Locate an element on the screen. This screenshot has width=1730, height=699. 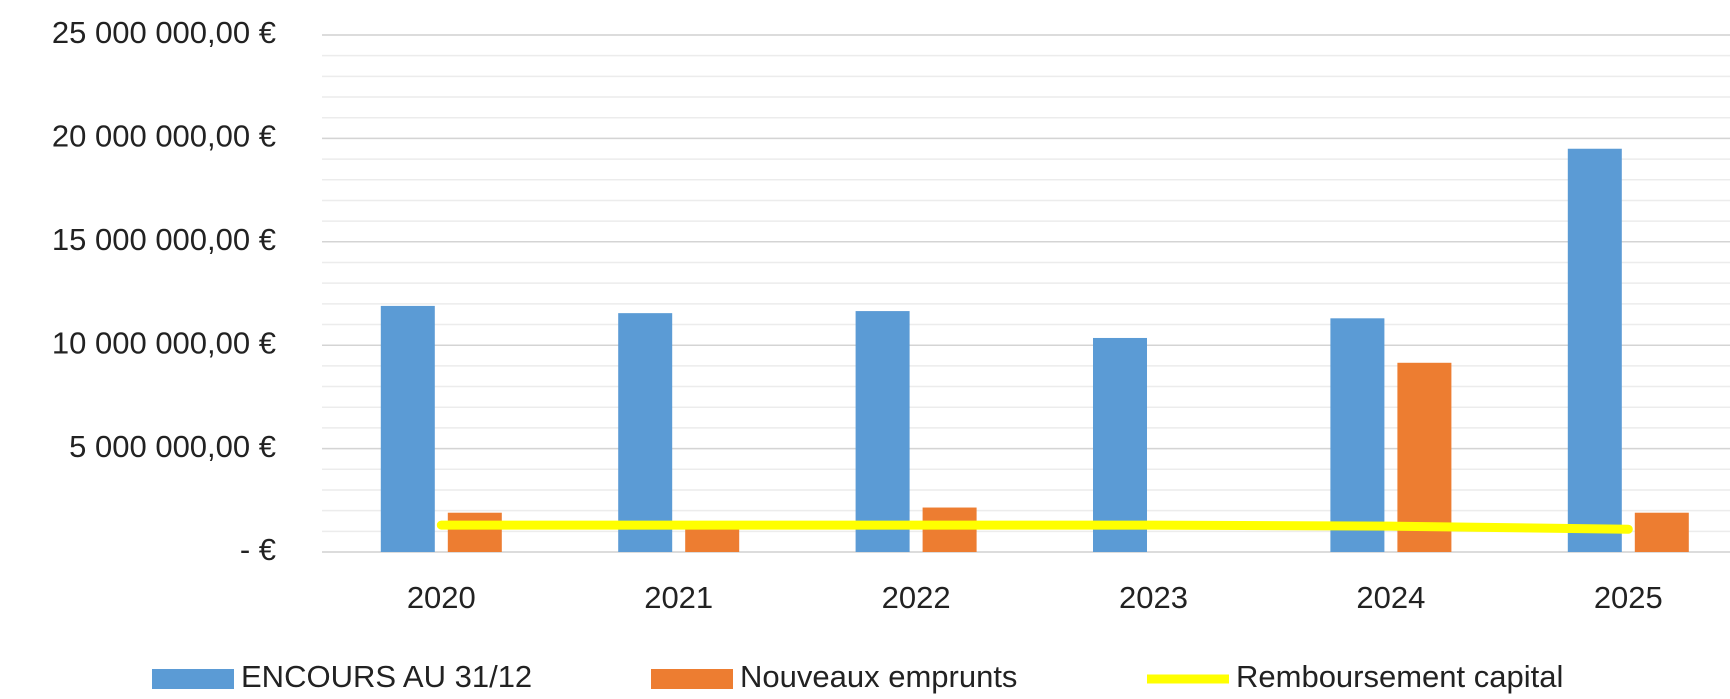
legend-label: ENCOURS AU 31/12 is located at coordinates (386, 676).